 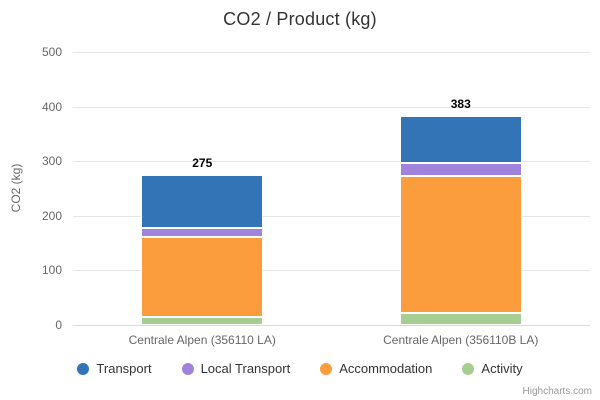 I want to click on y-axis-tick-label: 300, so click(x=51, y=161).